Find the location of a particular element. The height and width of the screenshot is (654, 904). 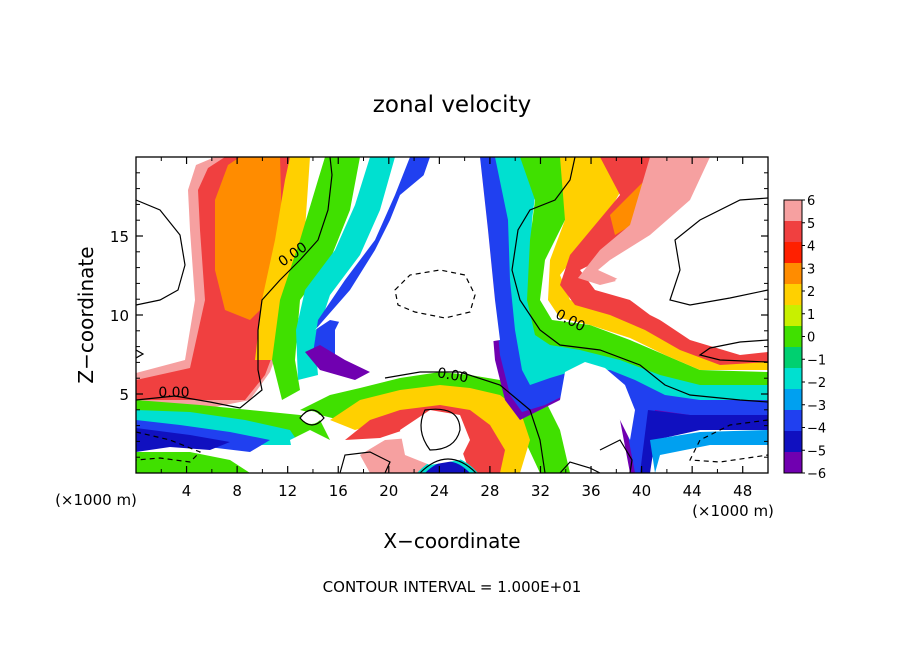

bottom-left-green is located at coordinates (193, 462).